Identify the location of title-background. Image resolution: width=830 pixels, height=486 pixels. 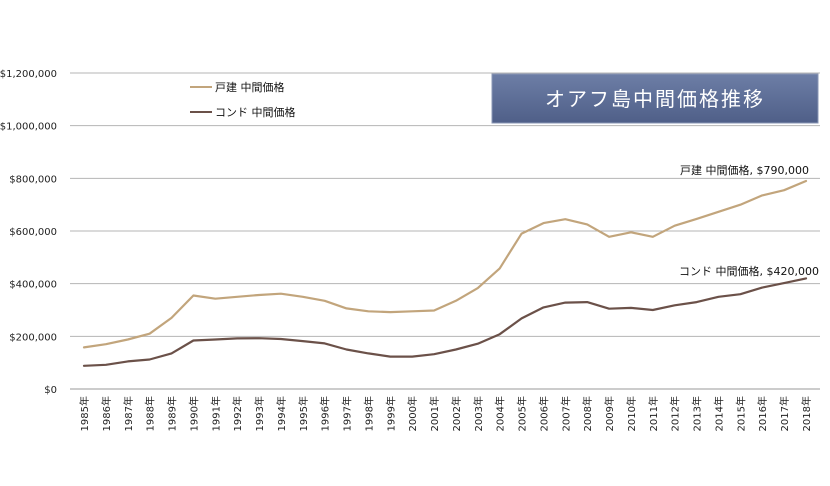
(655, 98).